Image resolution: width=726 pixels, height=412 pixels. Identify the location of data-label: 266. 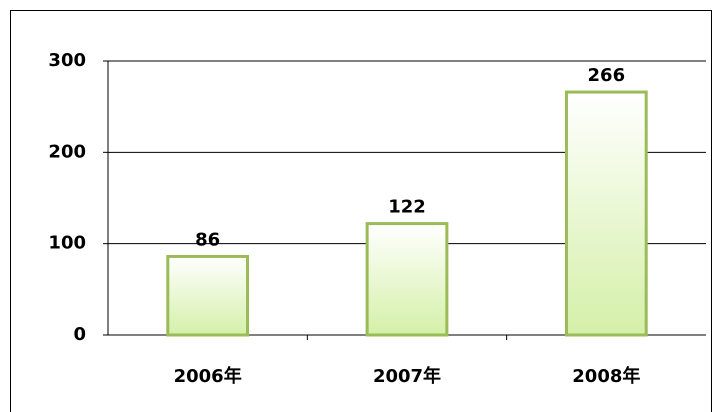
(607, 75).